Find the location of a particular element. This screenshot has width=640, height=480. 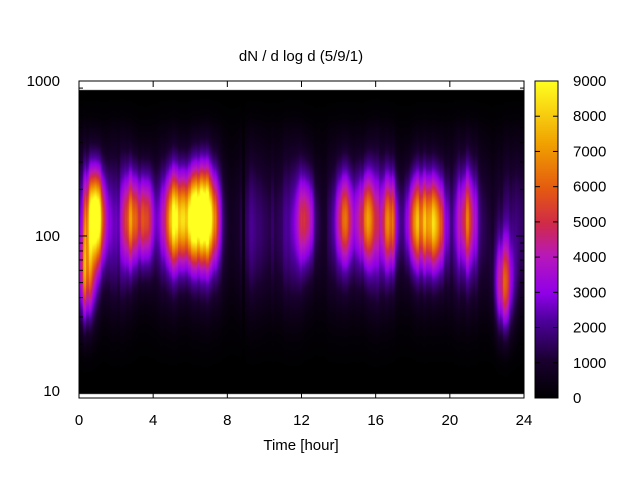

x-tick-label: 4 is located at coordinates (153, 420).